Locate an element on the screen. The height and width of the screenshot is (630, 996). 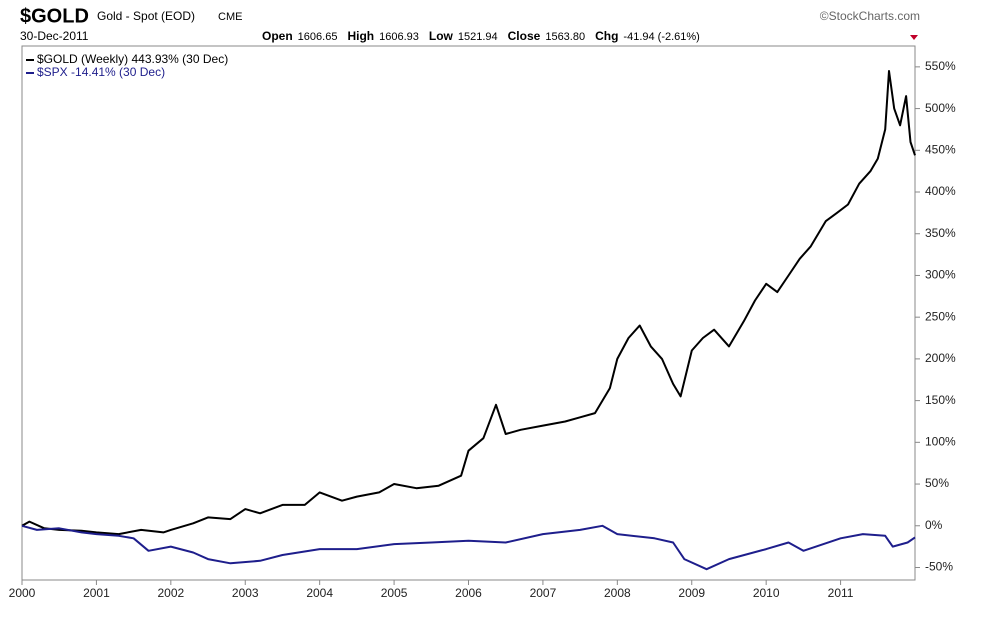
x-tick-label: 2010 is located at coordinates (766, 593).